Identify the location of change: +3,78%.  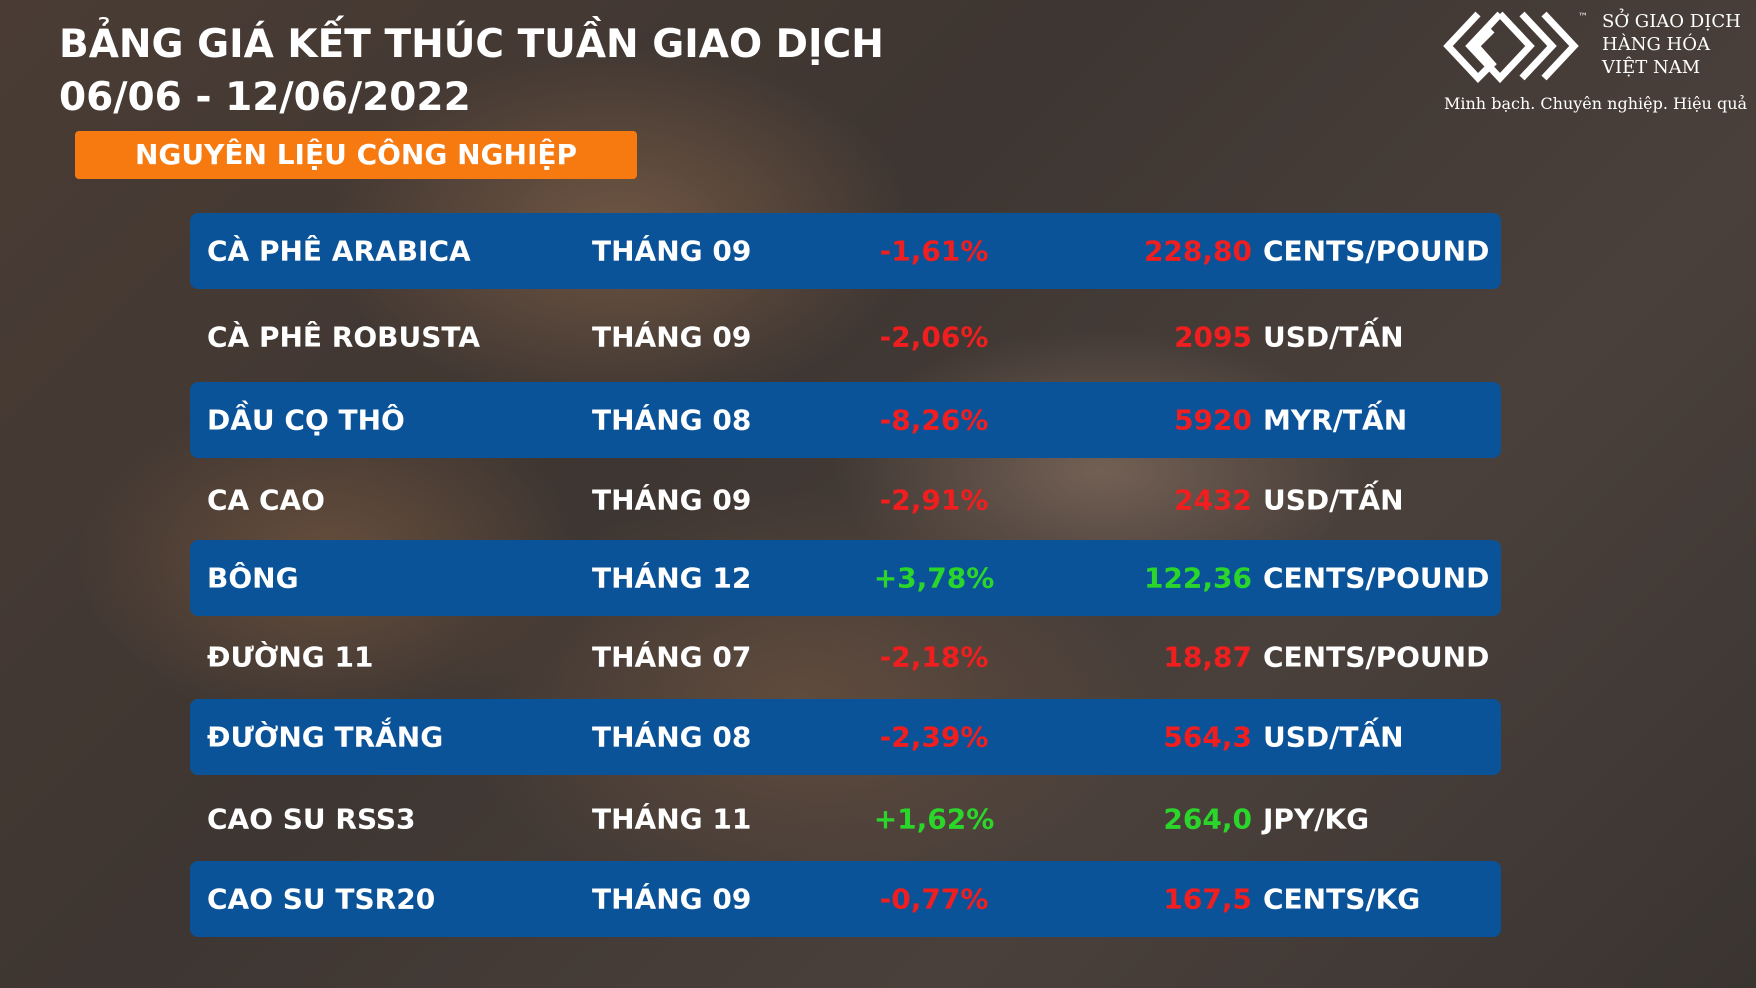
(934, 578).